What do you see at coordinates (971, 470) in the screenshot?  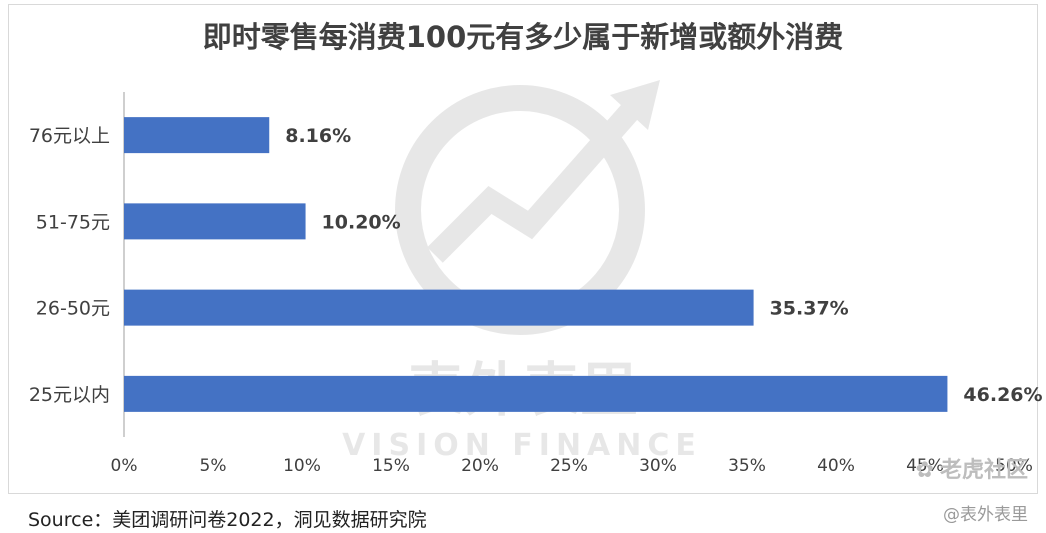 I see `corner-brand-watermark: ✿ 老虎社区` at bounding box center [971, 470].